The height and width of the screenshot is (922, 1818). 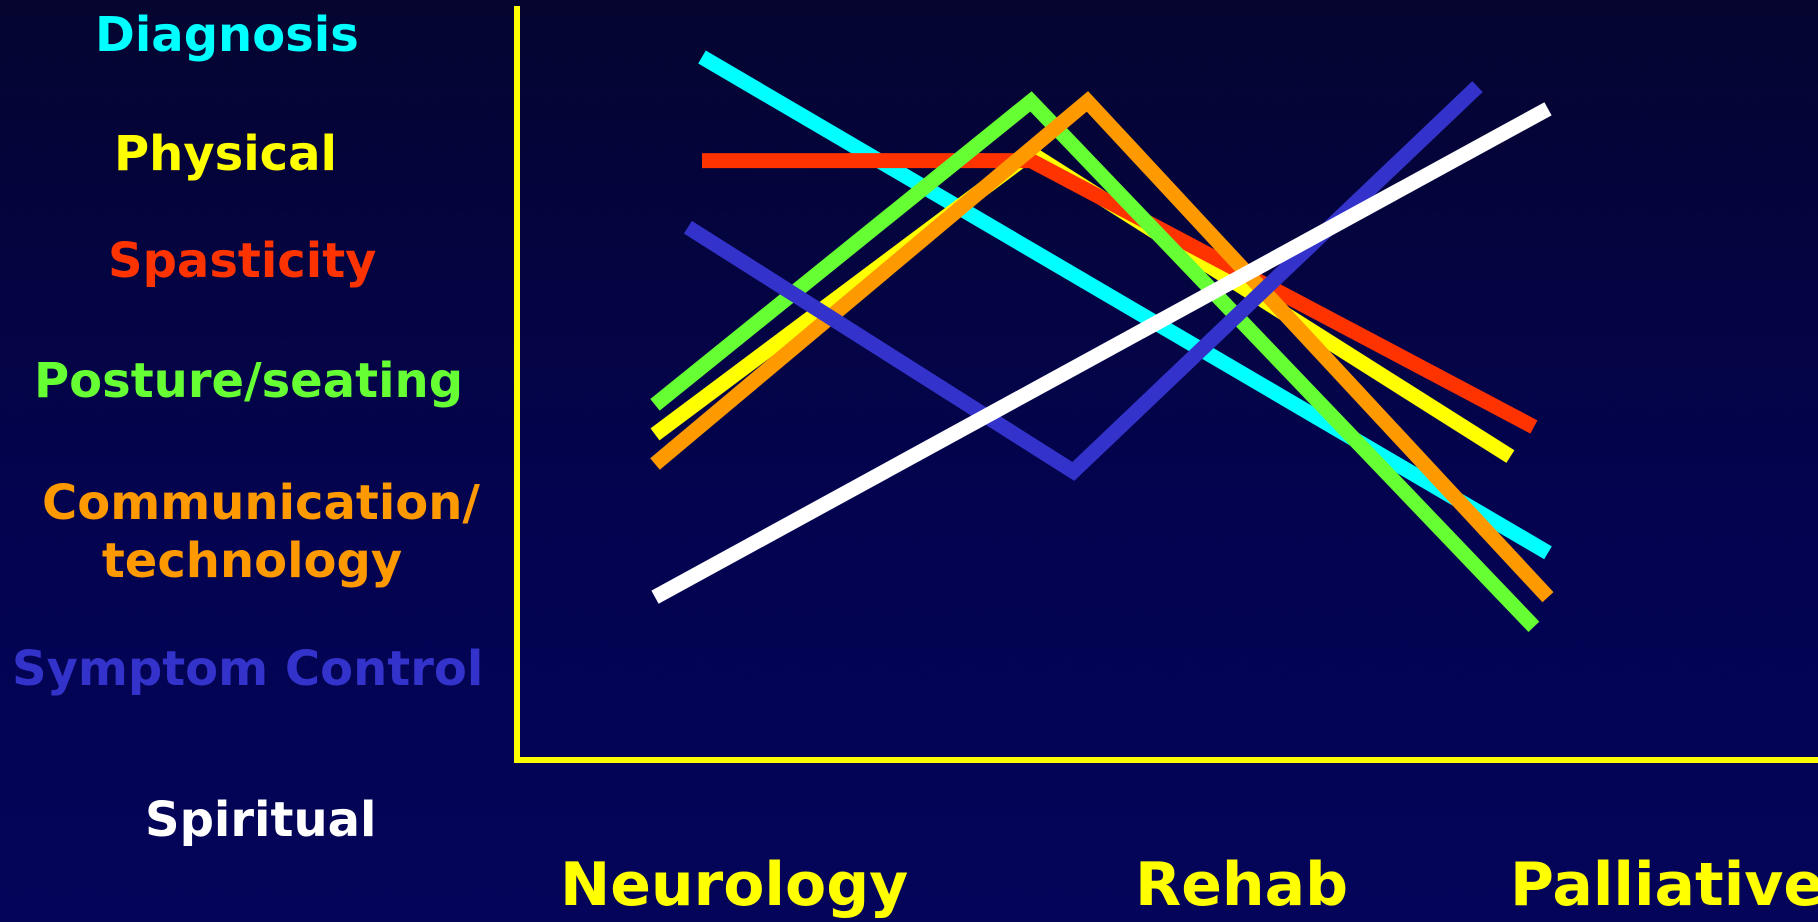 What do you see at coordinates (1120, 293) in the screenshot?
I see `series-line-spasticity` at bounding box center [1120, 293].